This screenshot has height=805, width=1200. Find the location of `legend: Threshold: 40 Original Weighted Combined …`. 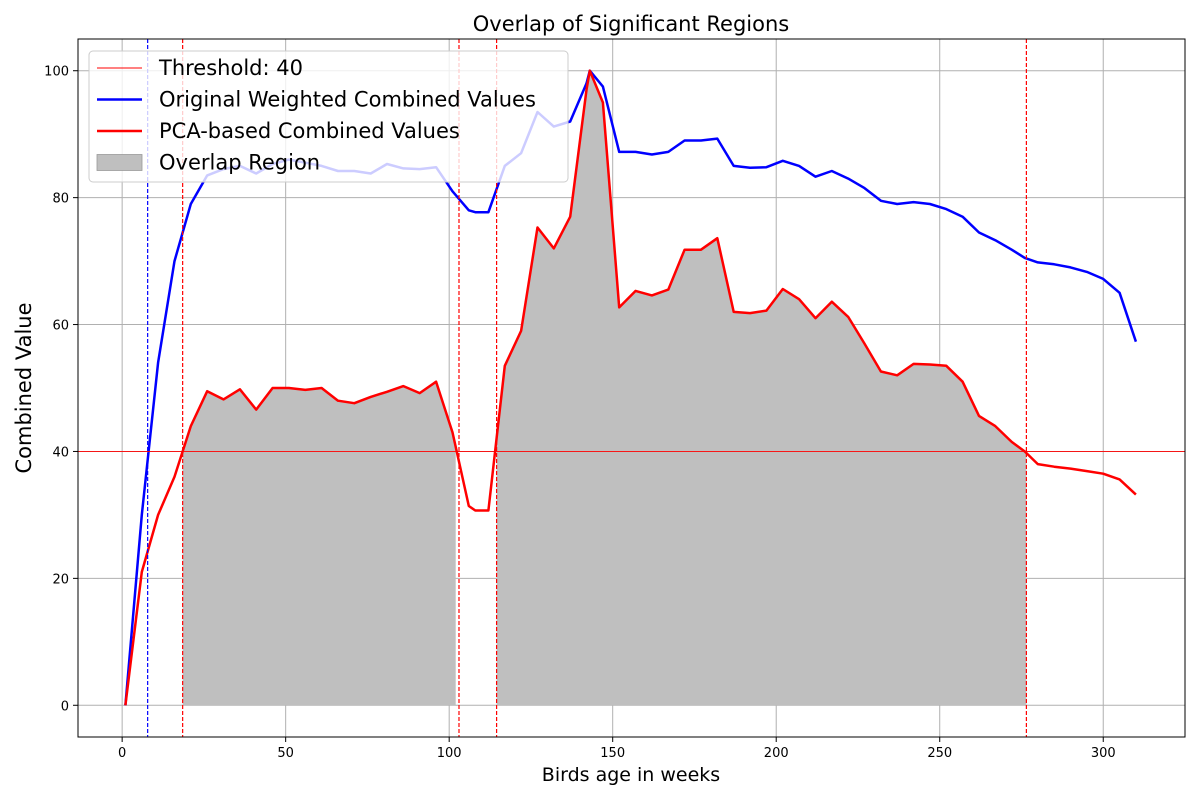

legend: Threshold: 40 Original Weighted Combined … is located at coordinates (328, 116).